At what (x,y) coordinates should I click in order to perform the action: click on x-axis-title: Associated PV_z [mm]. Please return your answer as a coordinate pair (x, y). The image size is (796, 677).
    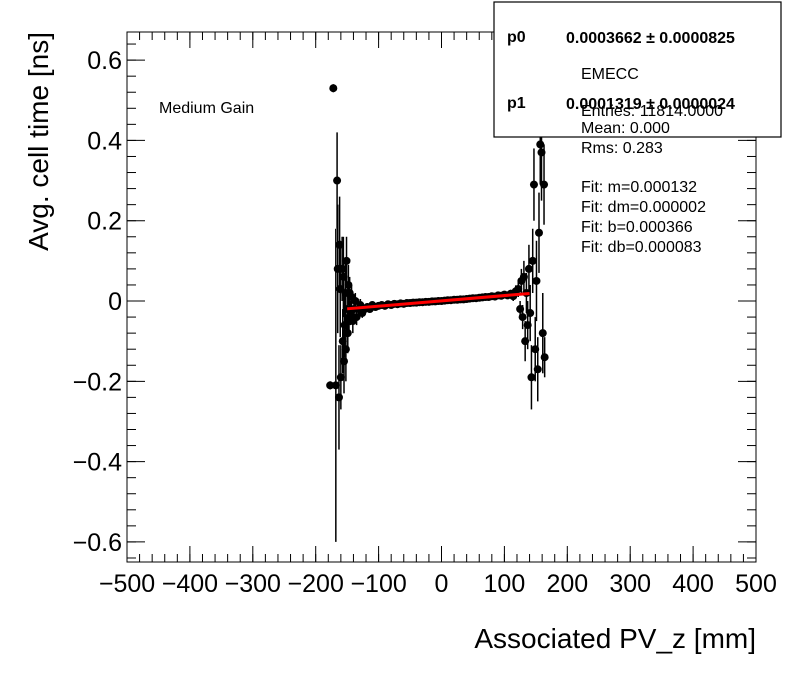
    Looking at the image, I should click on (615, 638).